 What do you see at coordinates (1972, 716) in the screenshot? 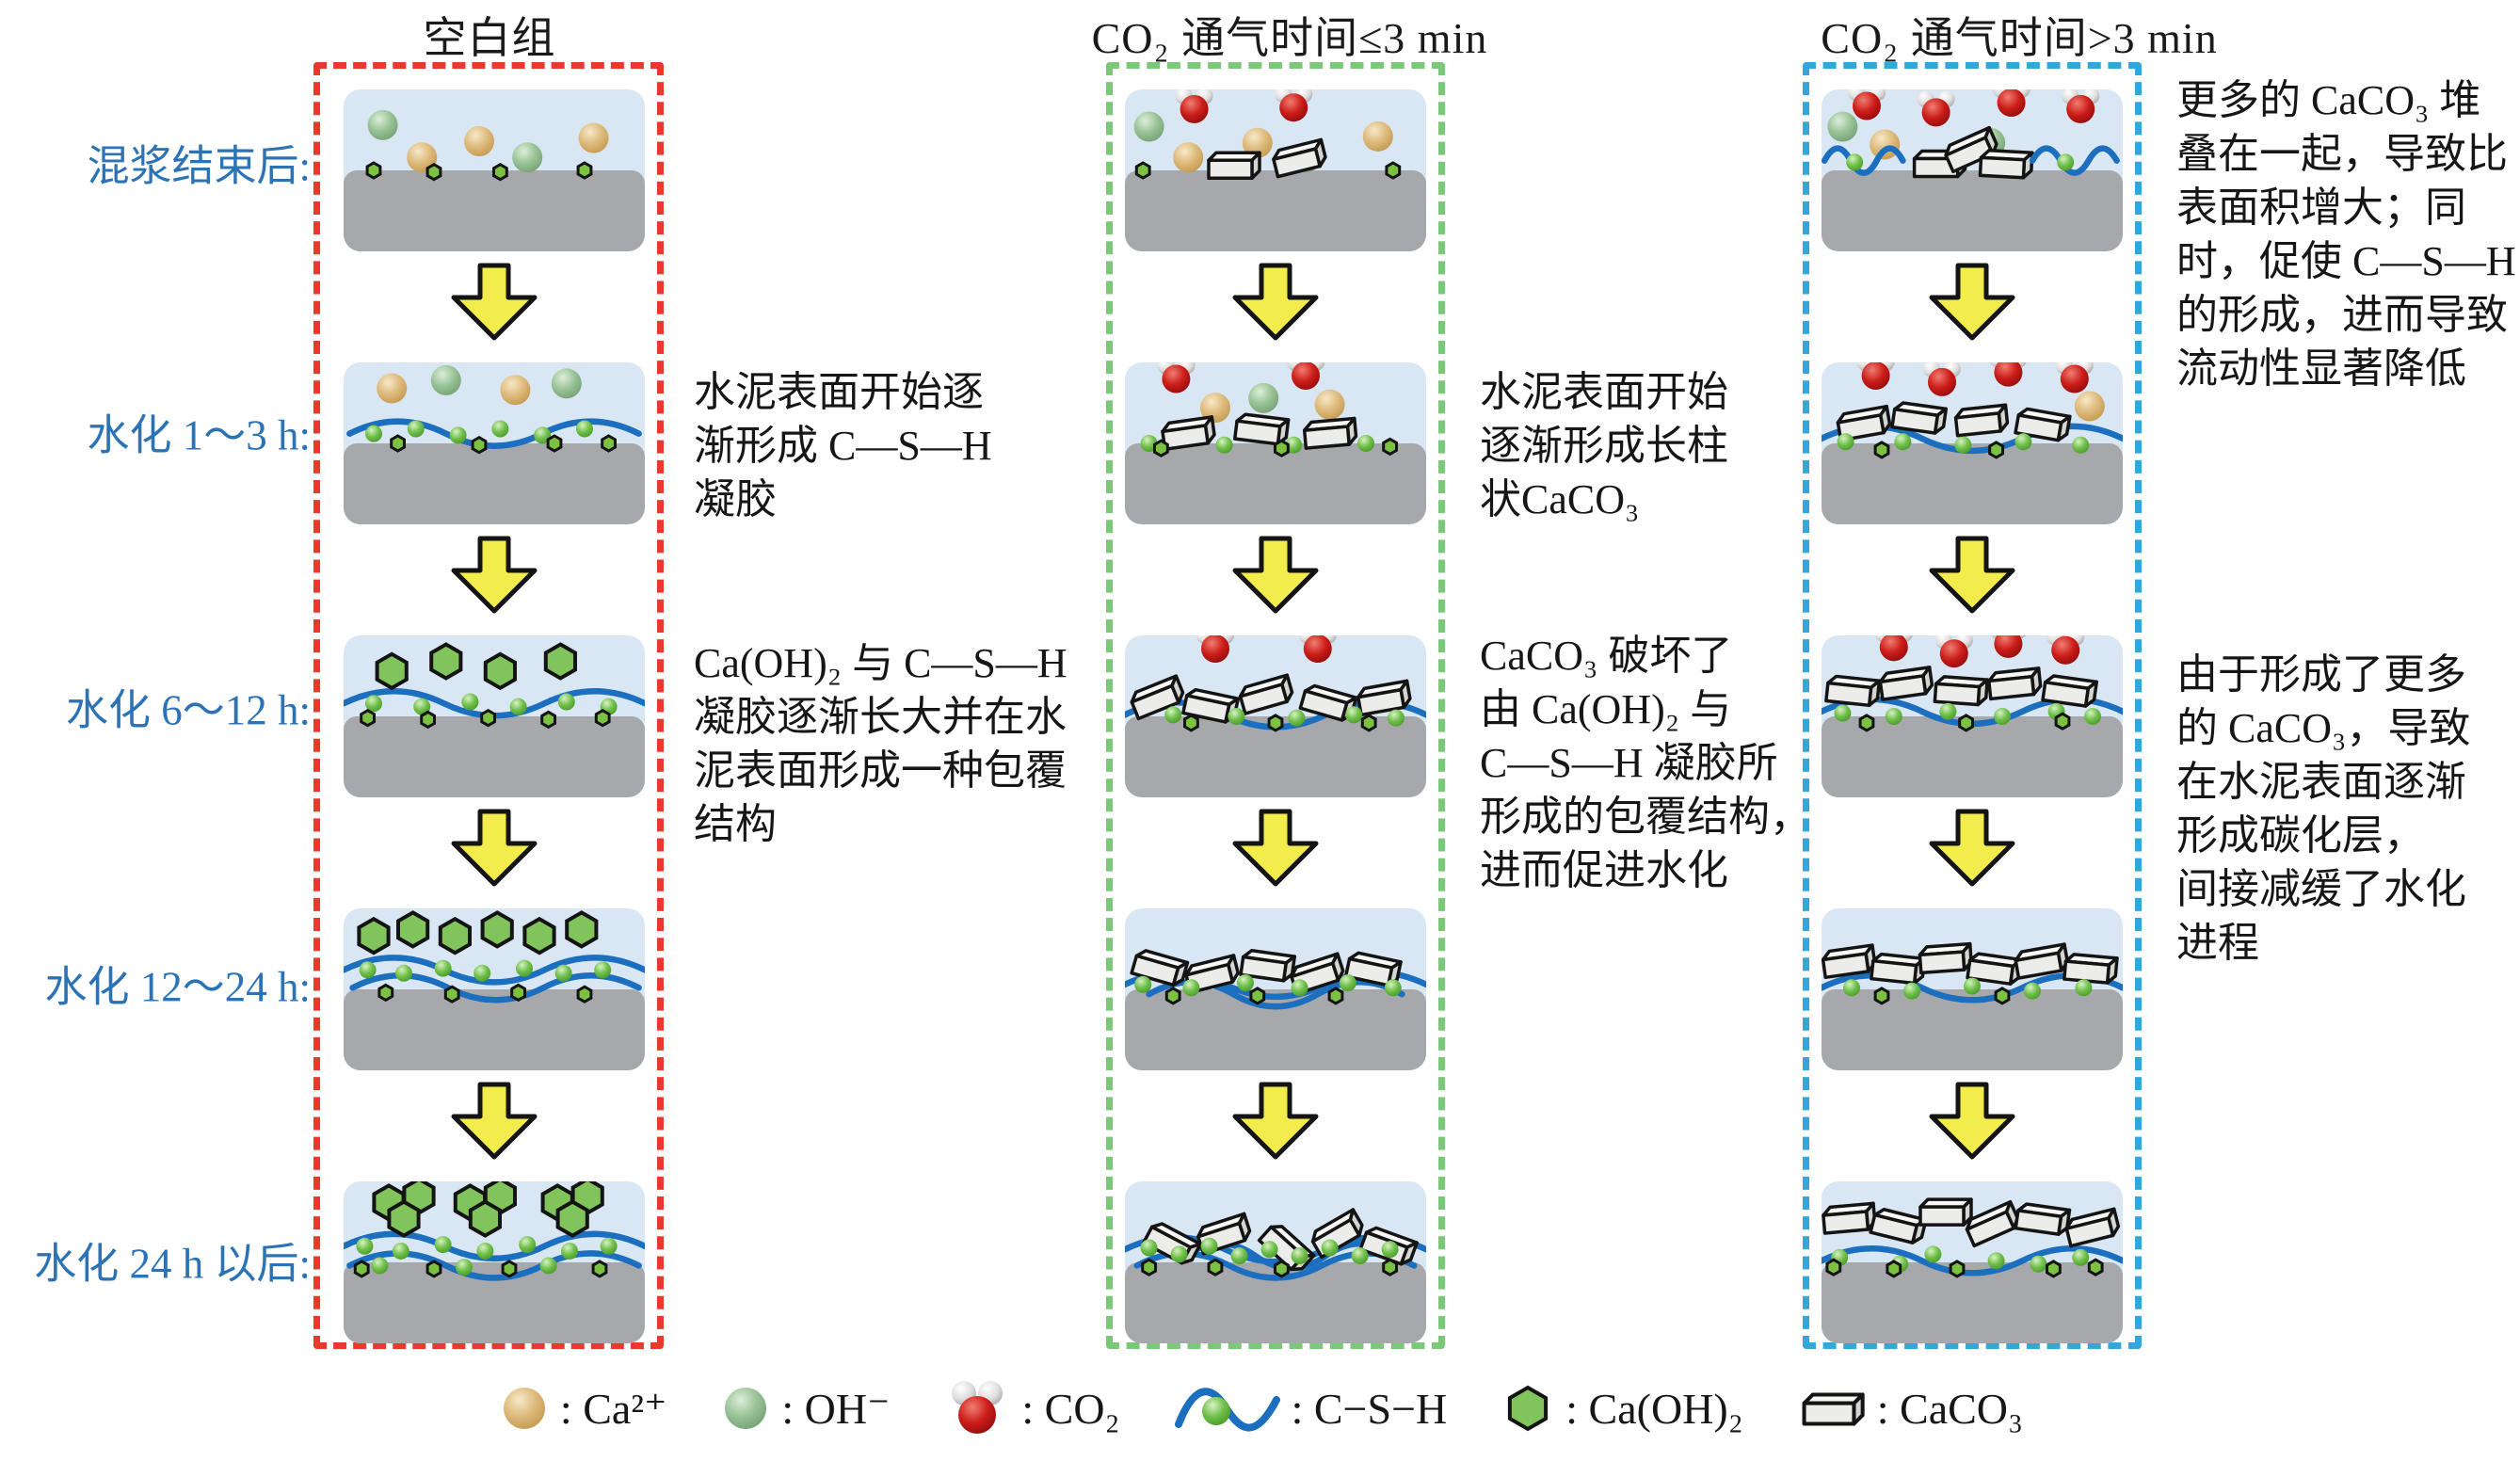
I see `panel-illustration-c2r2` at bounding box center [1972, 716].